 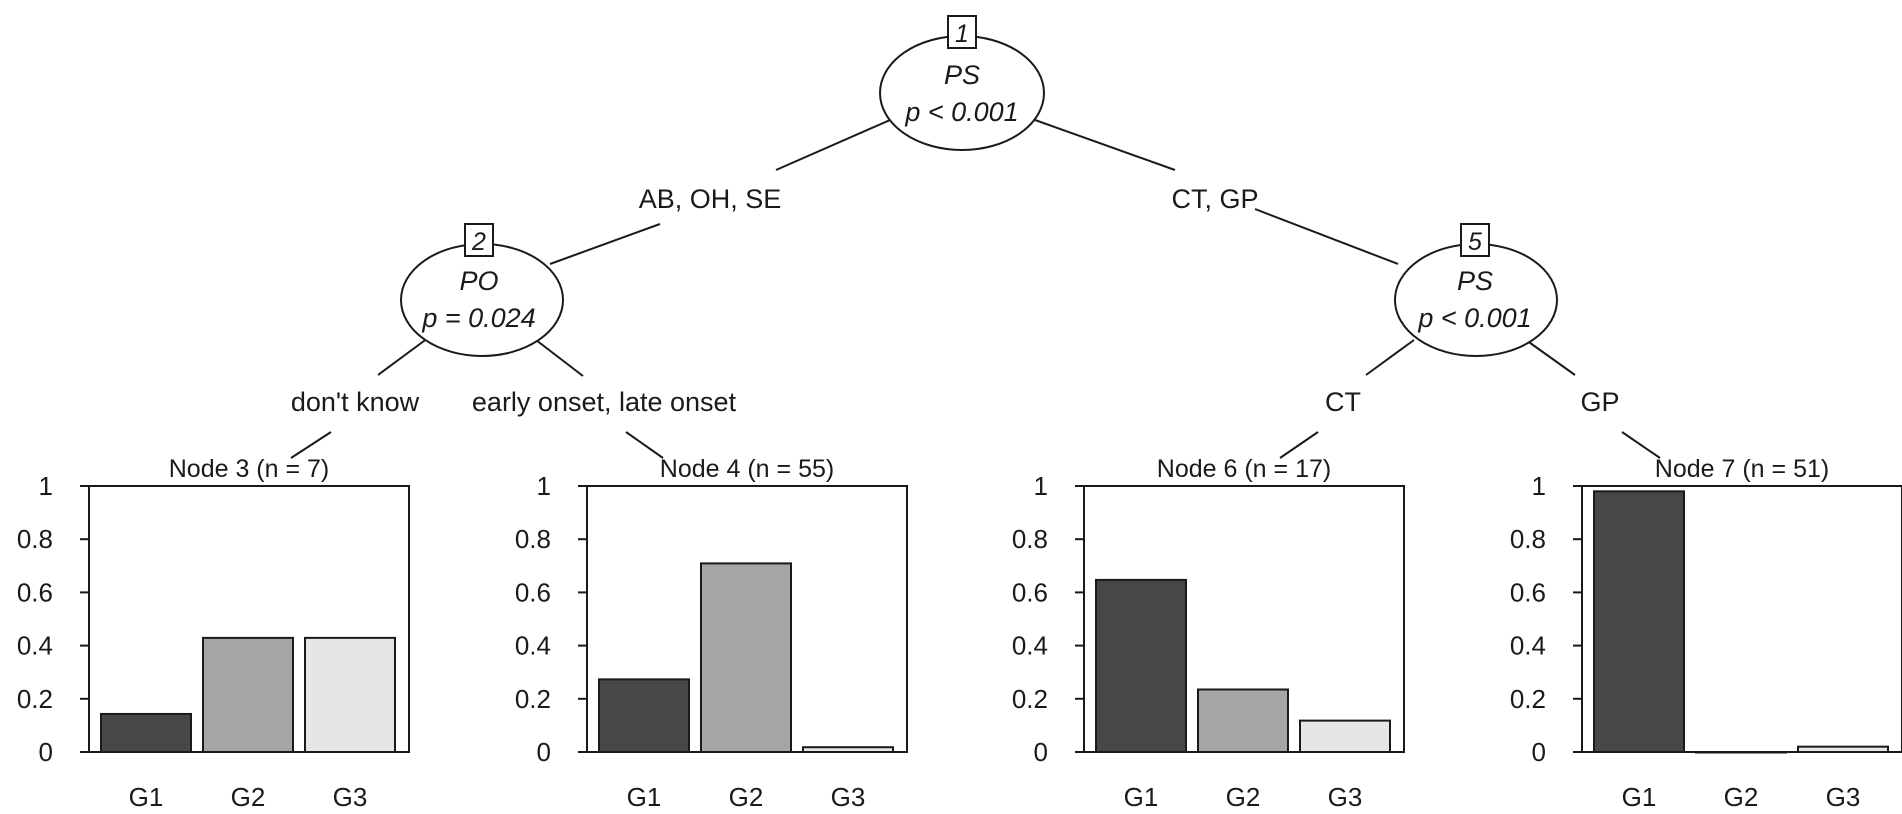 What do you see at coordinates (962, 75) in the screenshot?
I see `node-1-variable: PS` at bounding box center [962, 75].